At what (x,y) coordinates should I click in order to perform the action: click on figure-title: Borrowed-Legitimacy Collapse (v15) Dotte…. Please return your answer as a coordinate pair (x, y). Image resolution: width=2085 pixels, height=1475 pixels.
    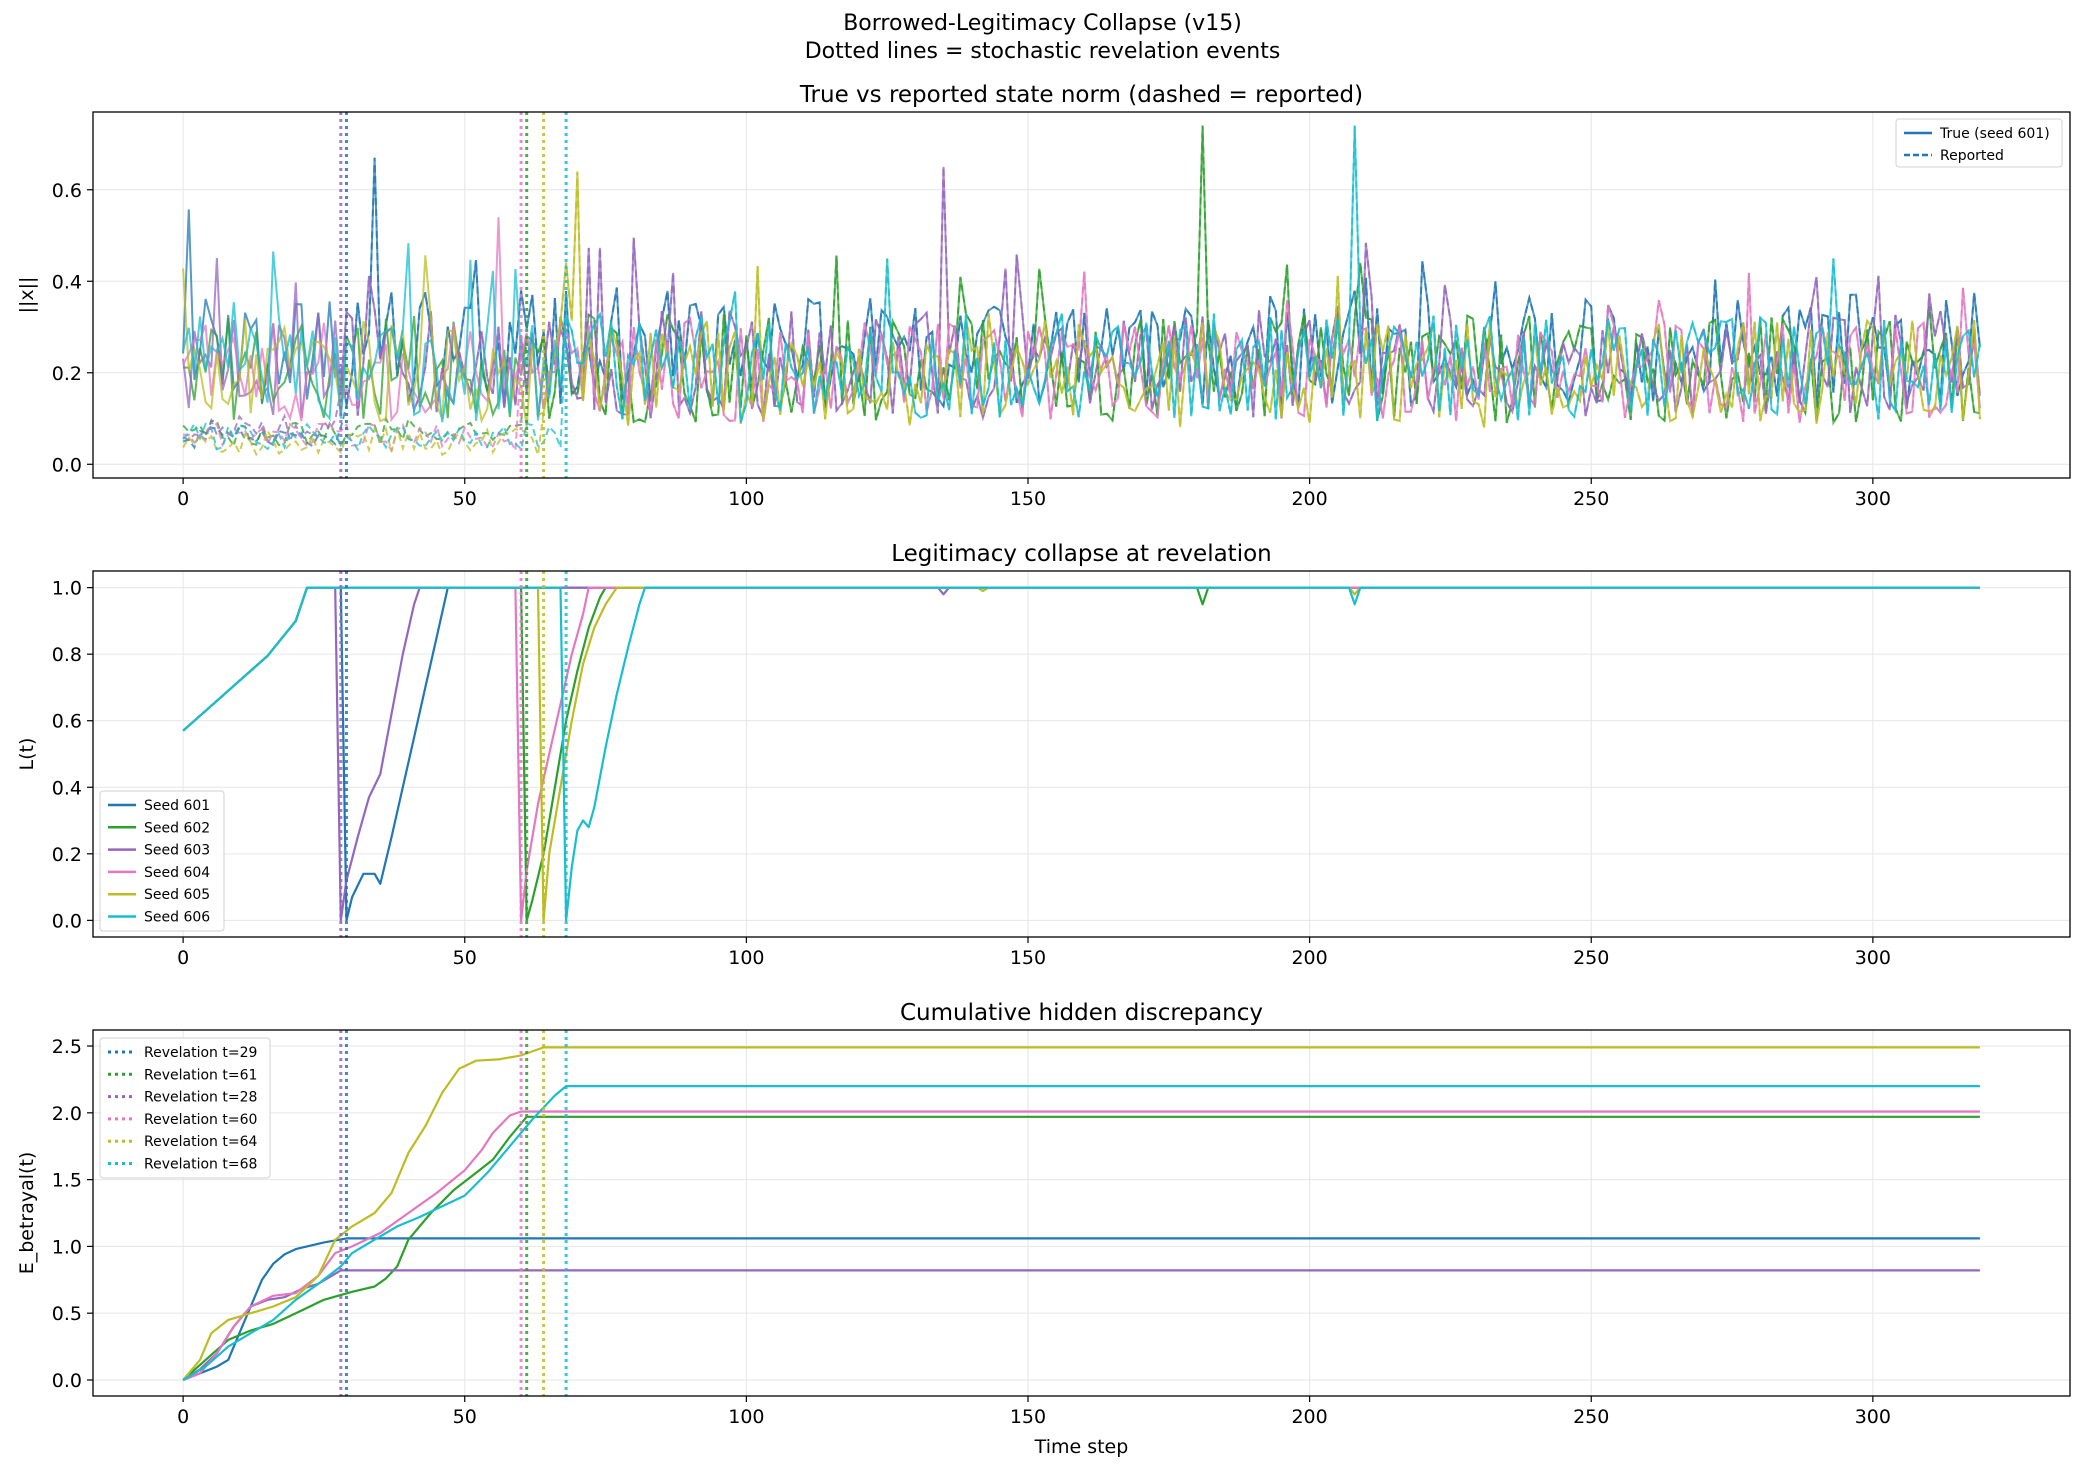
    Looking at the image, I should click on (1042, 38).